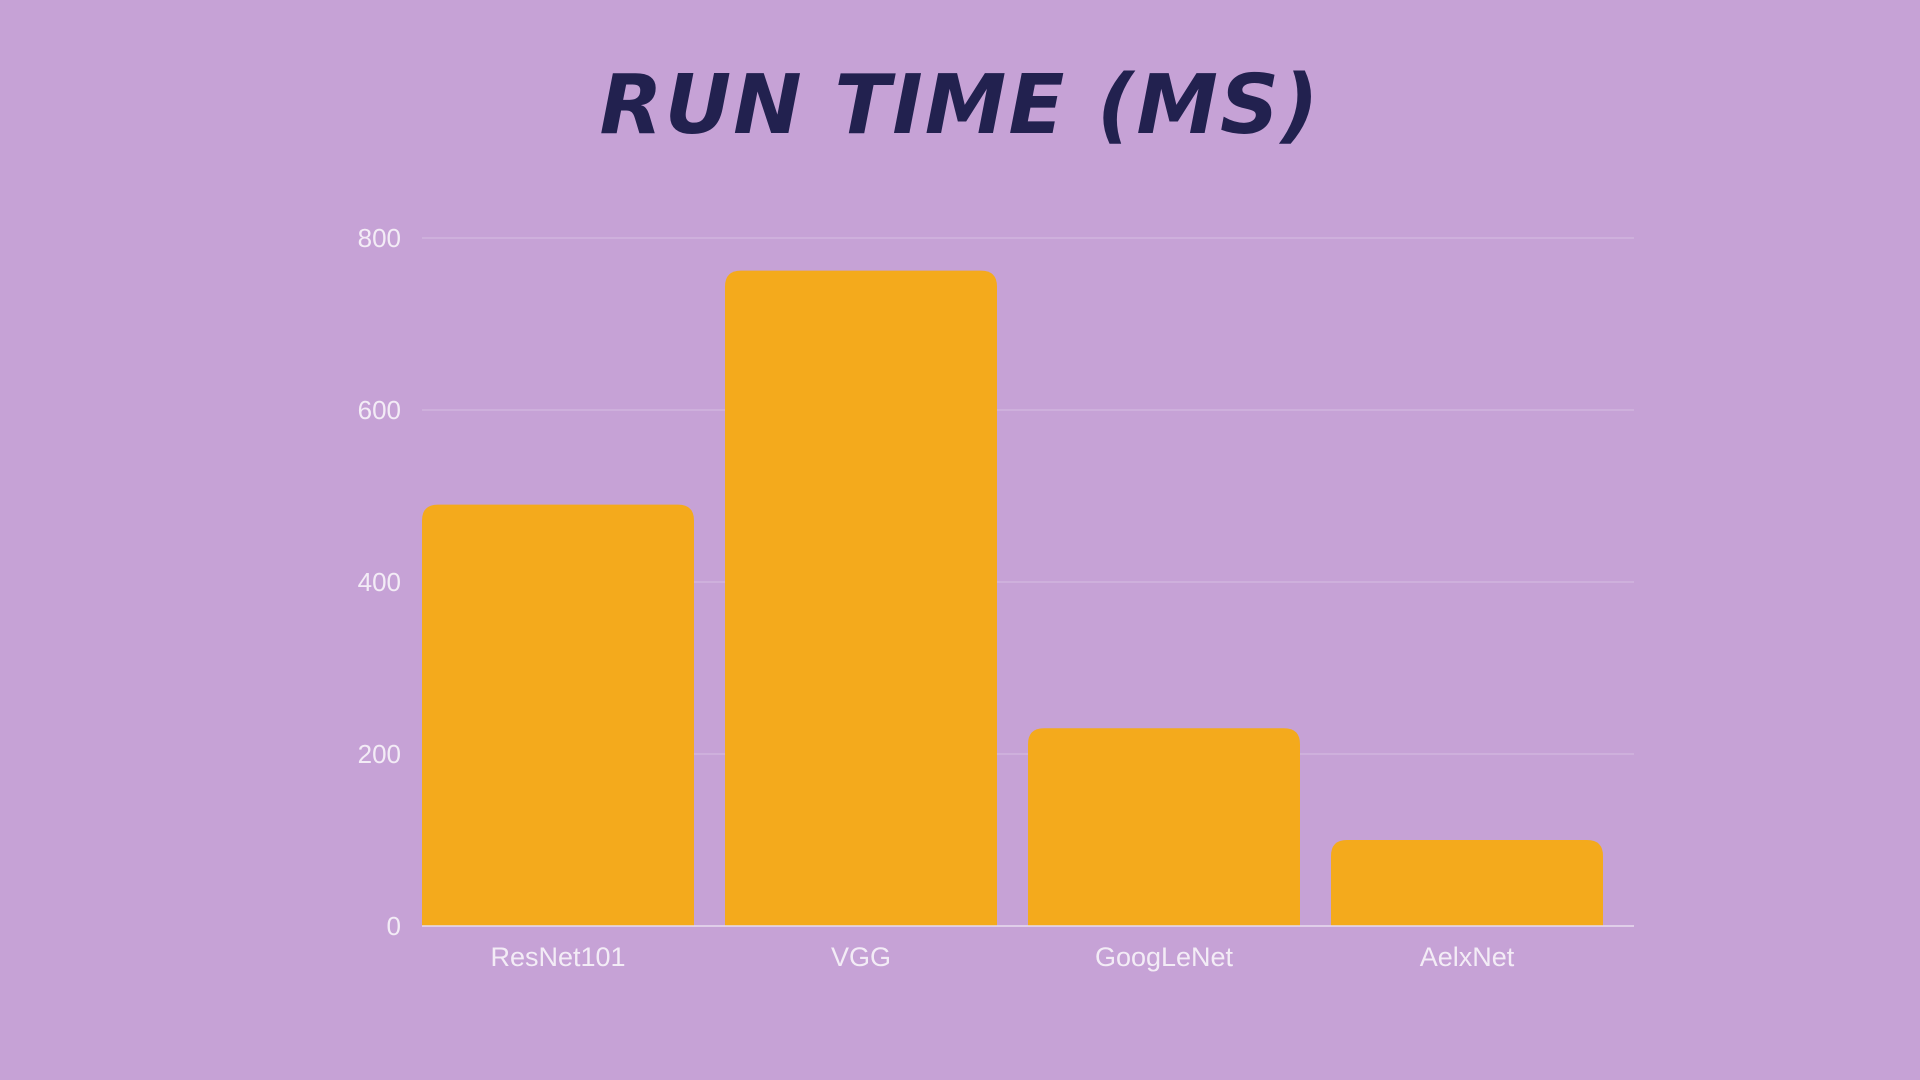 This screenshot has width=1920, height=1080. I want to click on x-category-label: ResNet101, so click(557, 957).